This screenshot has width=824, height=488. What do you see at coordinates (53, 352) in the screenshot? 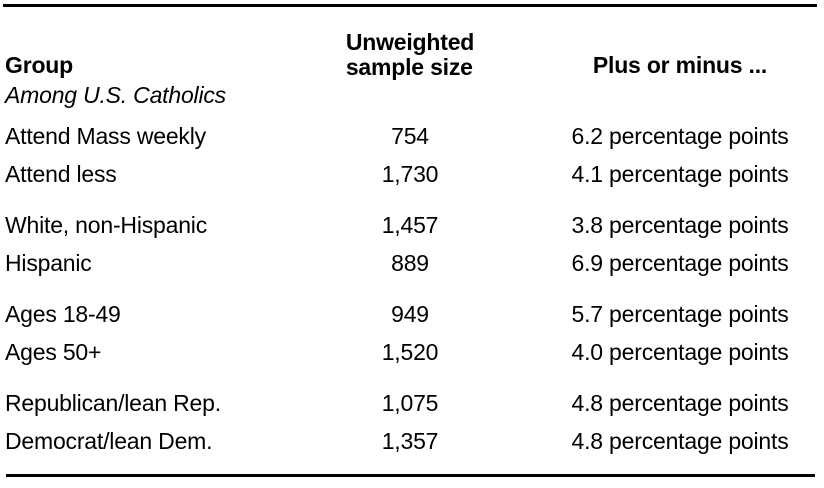
I see `row-group-label: Ages 50+` at bounding box center [53, 352].